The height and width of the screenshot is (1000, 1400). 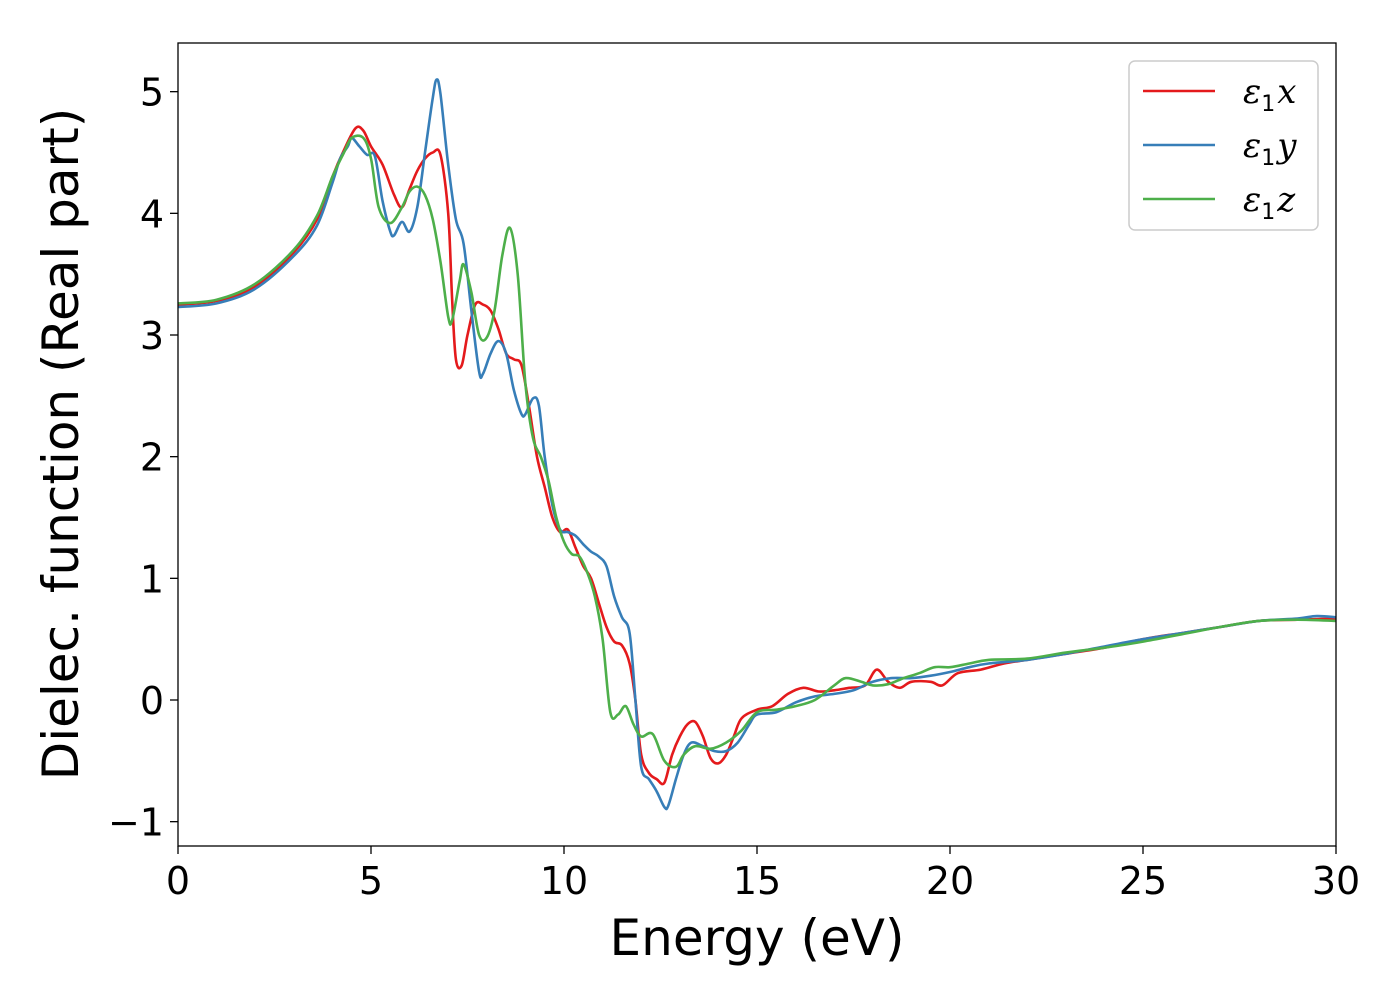 What do you see at coordinates (1286, 200) in the screenshot?
I see `legend-variable: z` at bounding box center [1286, 200].